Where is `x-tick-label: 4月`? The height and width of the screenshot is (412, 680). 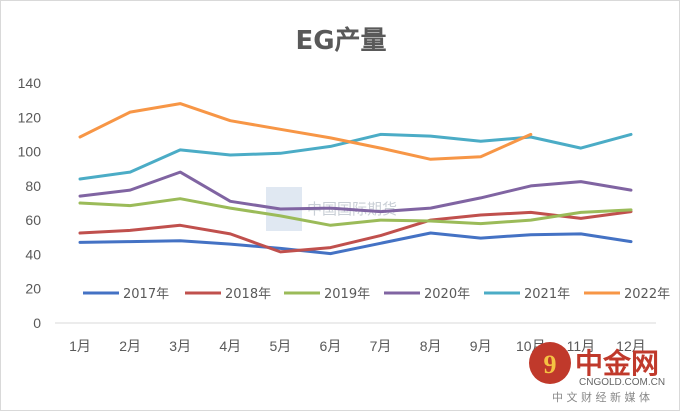 x-tick-label: 4月 is located at coordinates (230, 346).